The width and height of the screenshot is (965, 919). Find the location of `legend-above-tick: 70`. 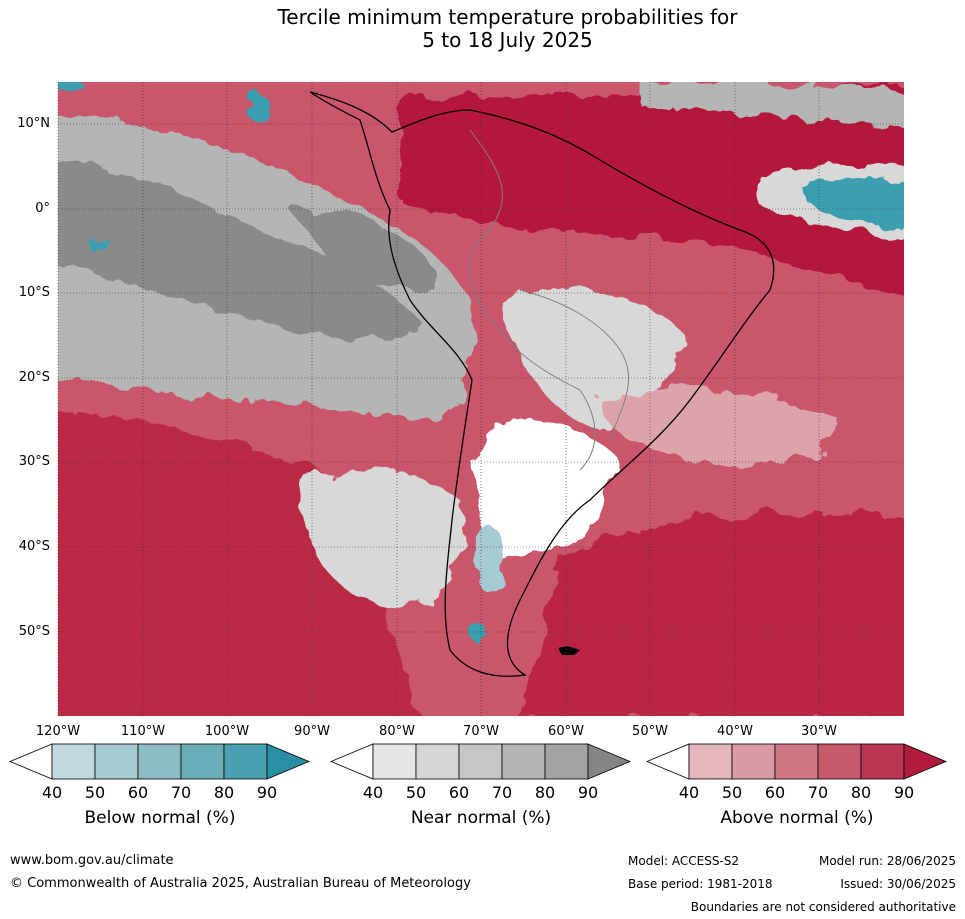

legend-above-tick: 70 is located at coordinates (818, 792).